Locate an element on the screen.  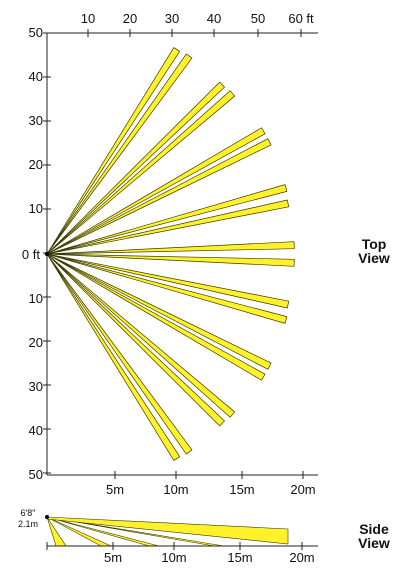
top-axis-tick-label: 40 is located at coordinates (214, 18).